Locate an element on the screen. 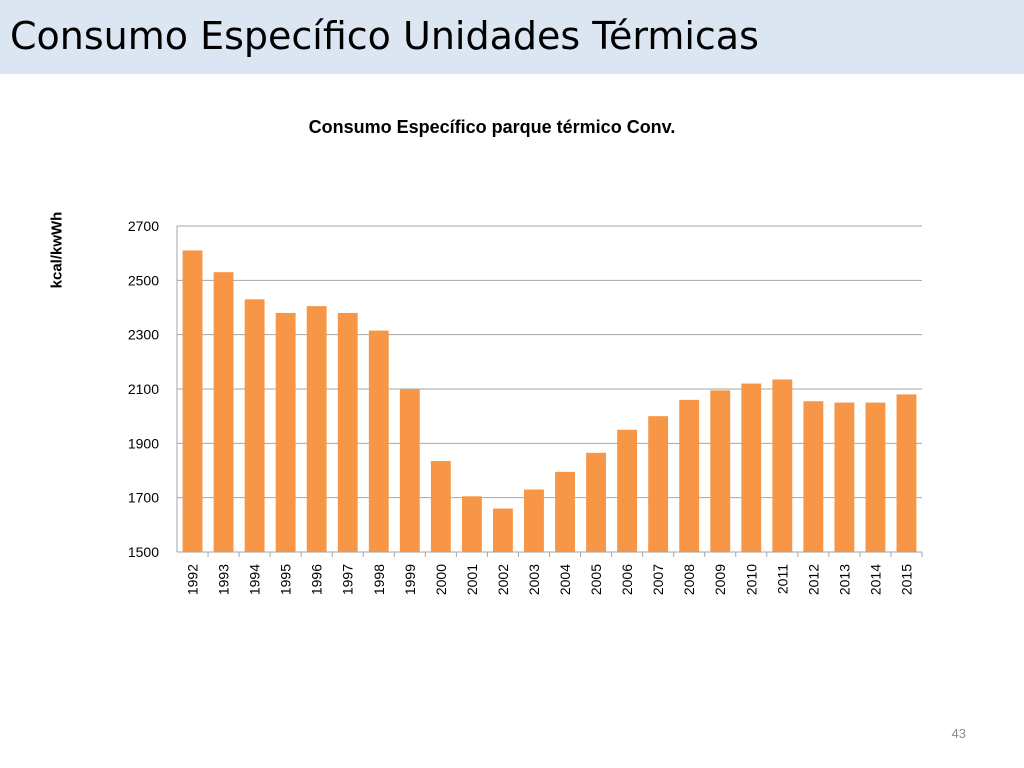  x-tick-label: 1992 is located at coordinates (193, 579).